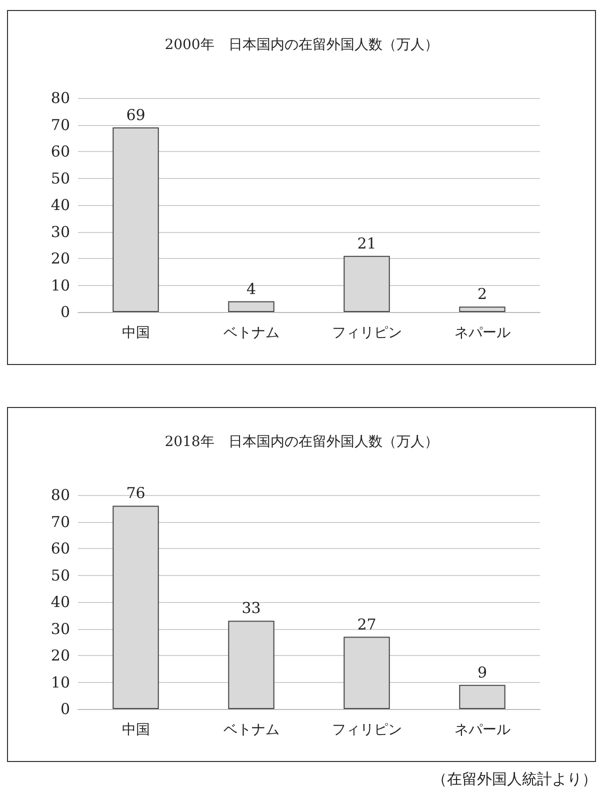 This screenshot has width=607, height=800. What do you see at coordinates (136, 115) in the screenshot?
I see `data-label: 69` at bounding box center [136, 115].